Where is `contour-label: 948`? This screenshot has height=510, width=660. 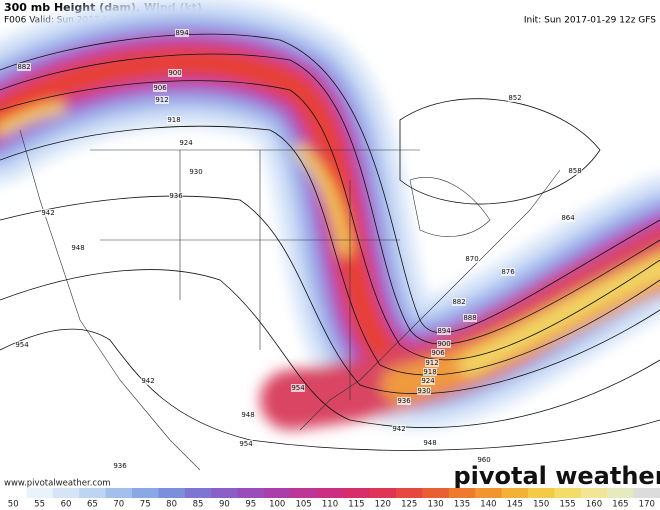
contour-label: 948 is located at coordinates (247, 415).